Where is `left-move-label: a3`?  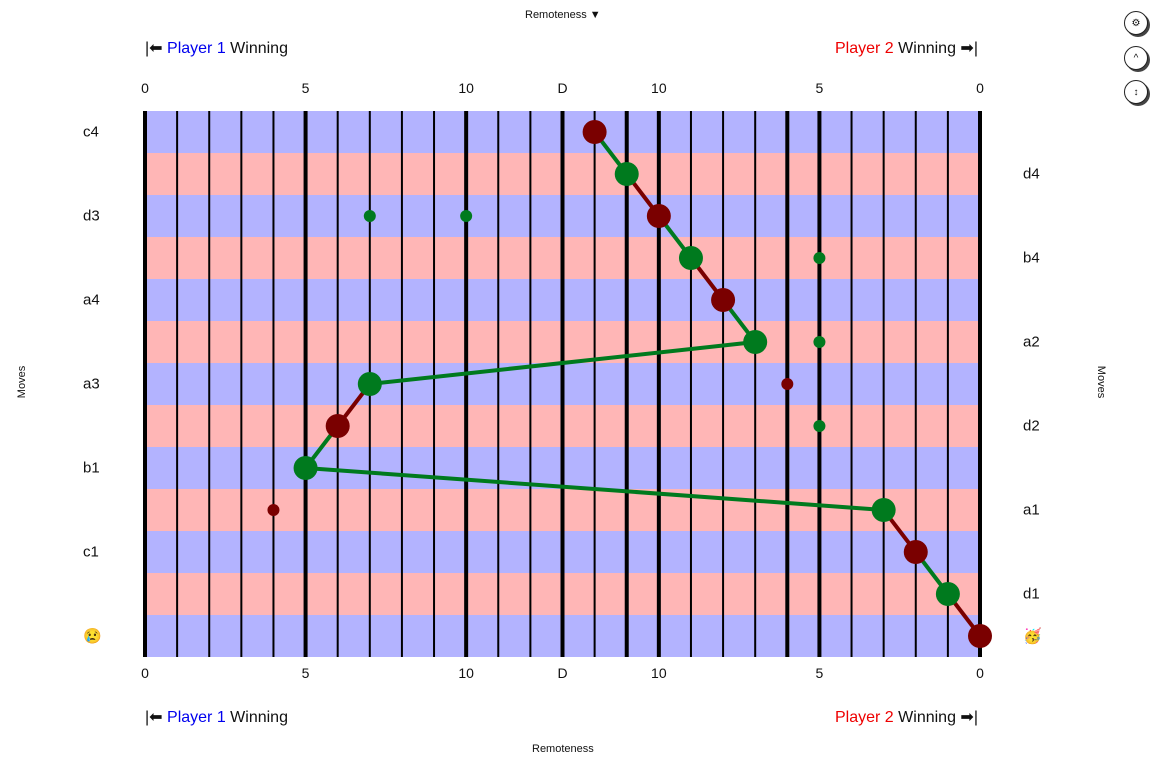
left-move-label: a3 is located at coordinates (91, 384).